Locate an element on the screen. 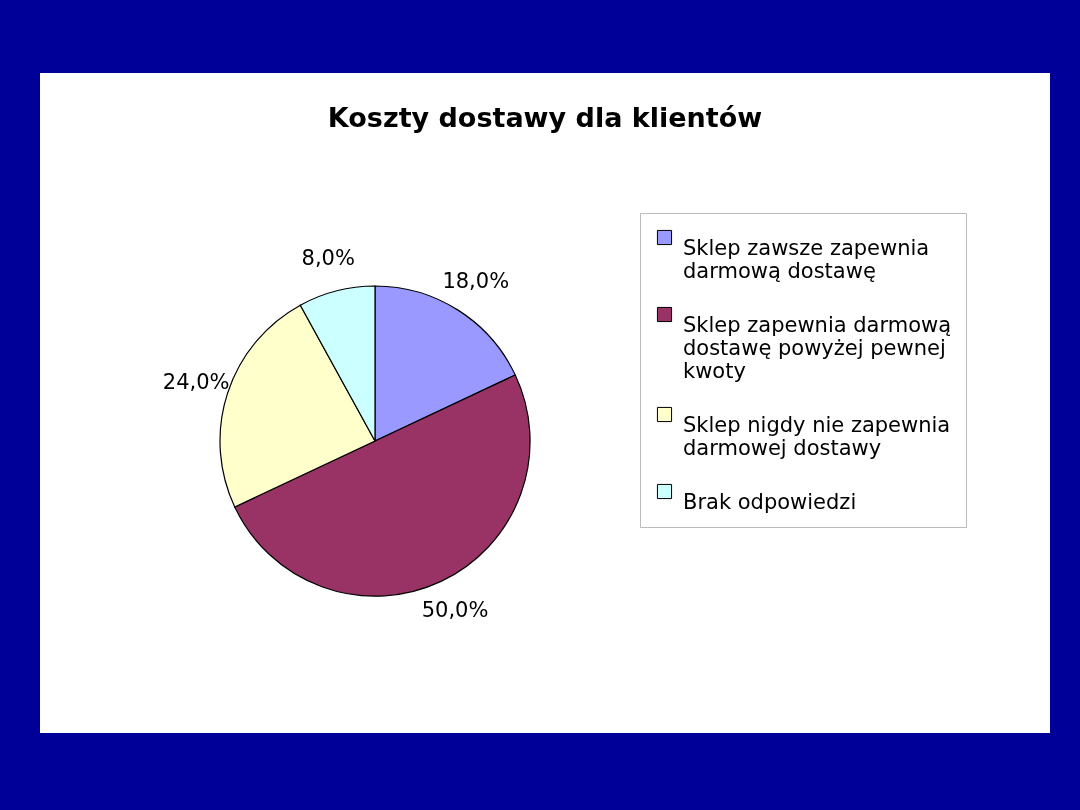  legend-label: Sklep nigdy nie zapewnia darmowej dostawy is located at coordinates (817, 436).